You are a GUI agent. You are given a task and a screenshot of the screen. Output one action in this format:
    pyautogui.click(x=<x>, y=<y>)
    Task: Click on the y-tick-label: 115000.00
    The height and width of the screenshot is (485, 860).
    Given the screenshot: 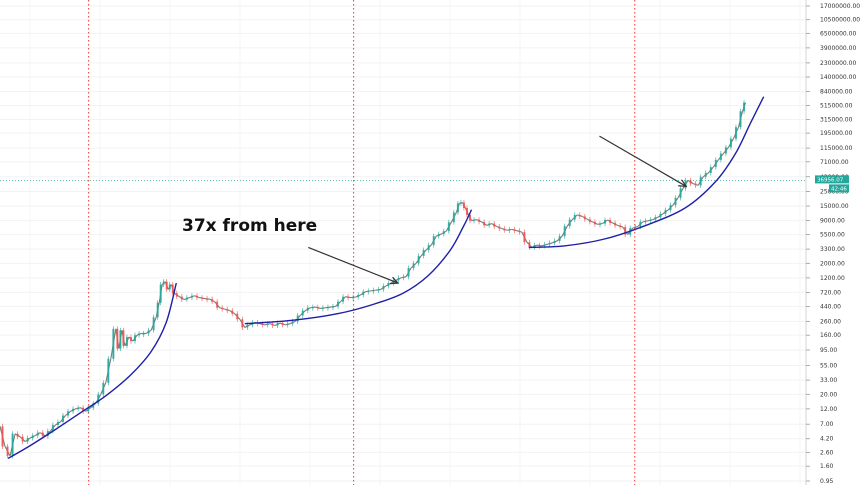 What is the action you would take?
    pyautogui.click(x=836, y=148)
    